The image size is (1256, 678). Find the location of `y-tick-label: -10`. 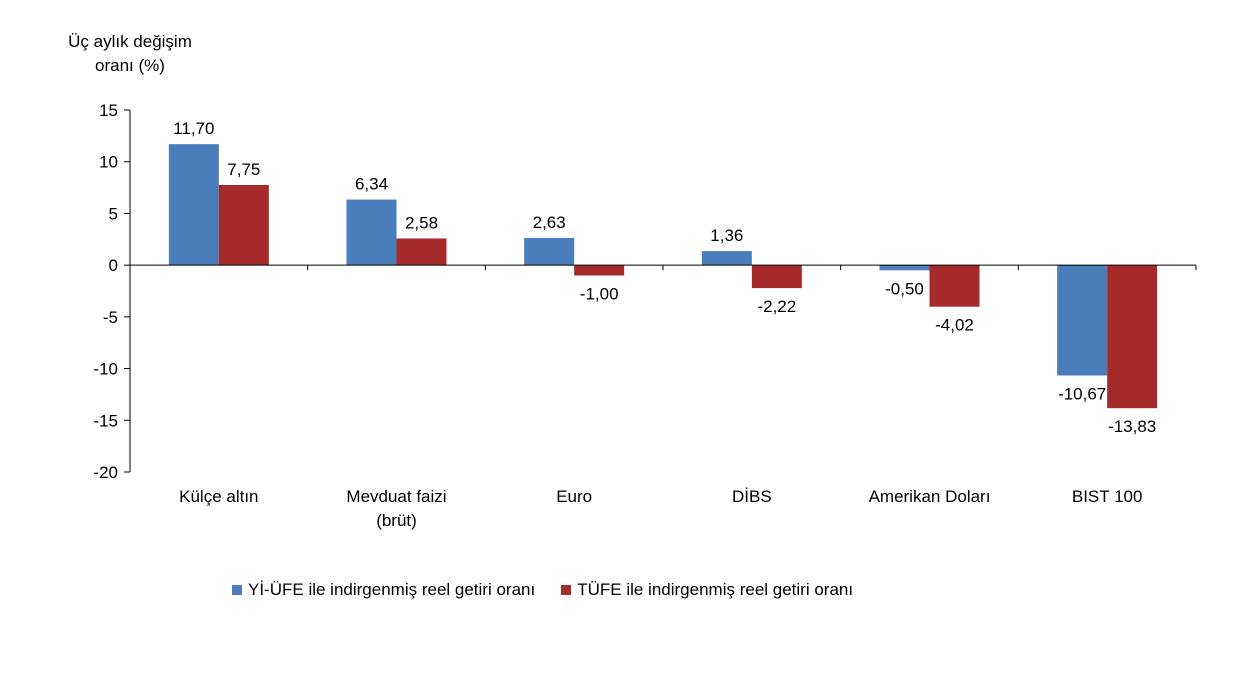

y-tick-label: -10 is located at coordinates (105, 369).